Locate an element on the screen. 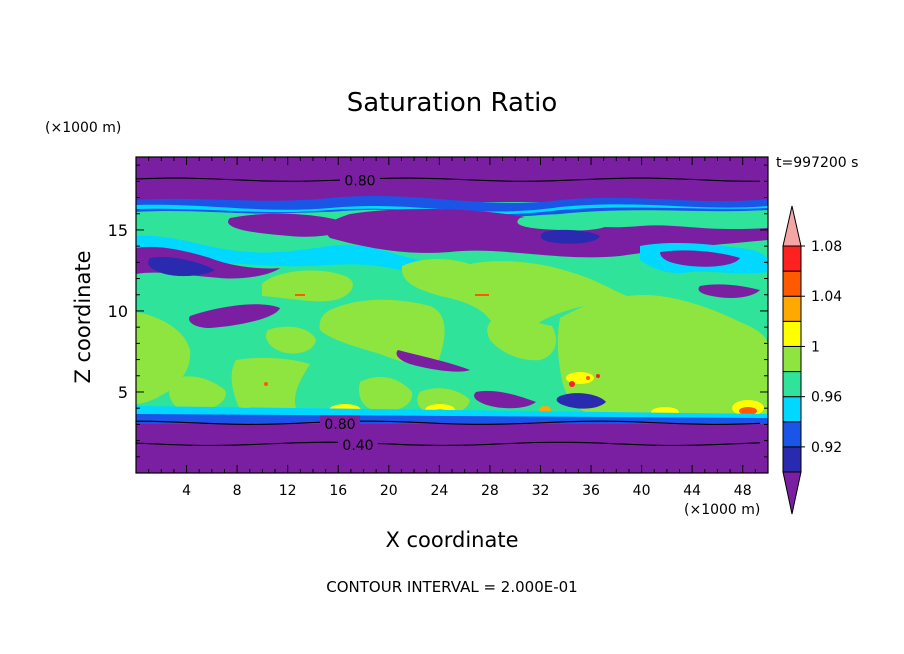 The height and width of the screenshot is (654, 904). x-tick-label: 48 is located at coordinates (743, 491).